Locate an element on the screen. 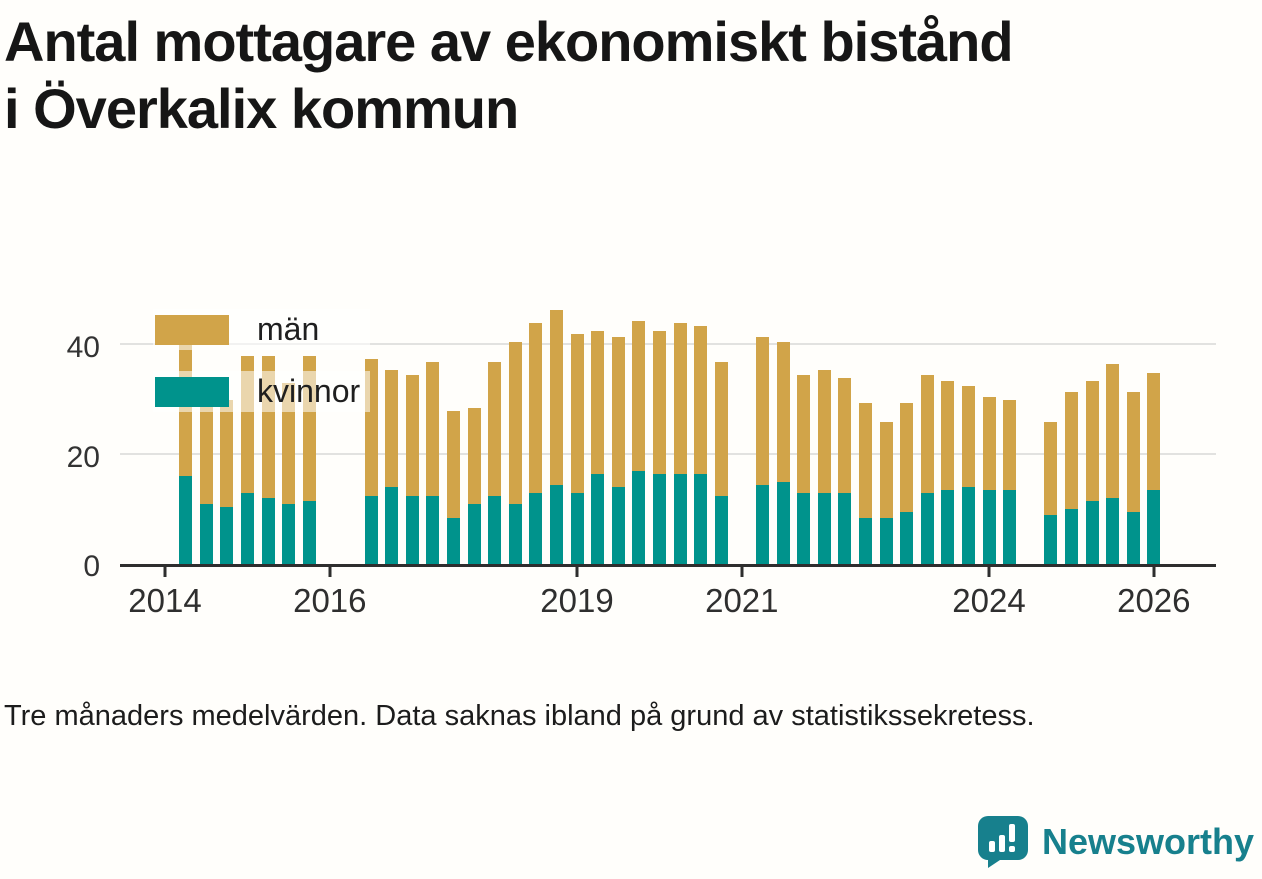 Image resolution: width=1262 pixels, height=879 pixels. y-axis-labels: 0 20 40 is located at coordinates (64, 441).